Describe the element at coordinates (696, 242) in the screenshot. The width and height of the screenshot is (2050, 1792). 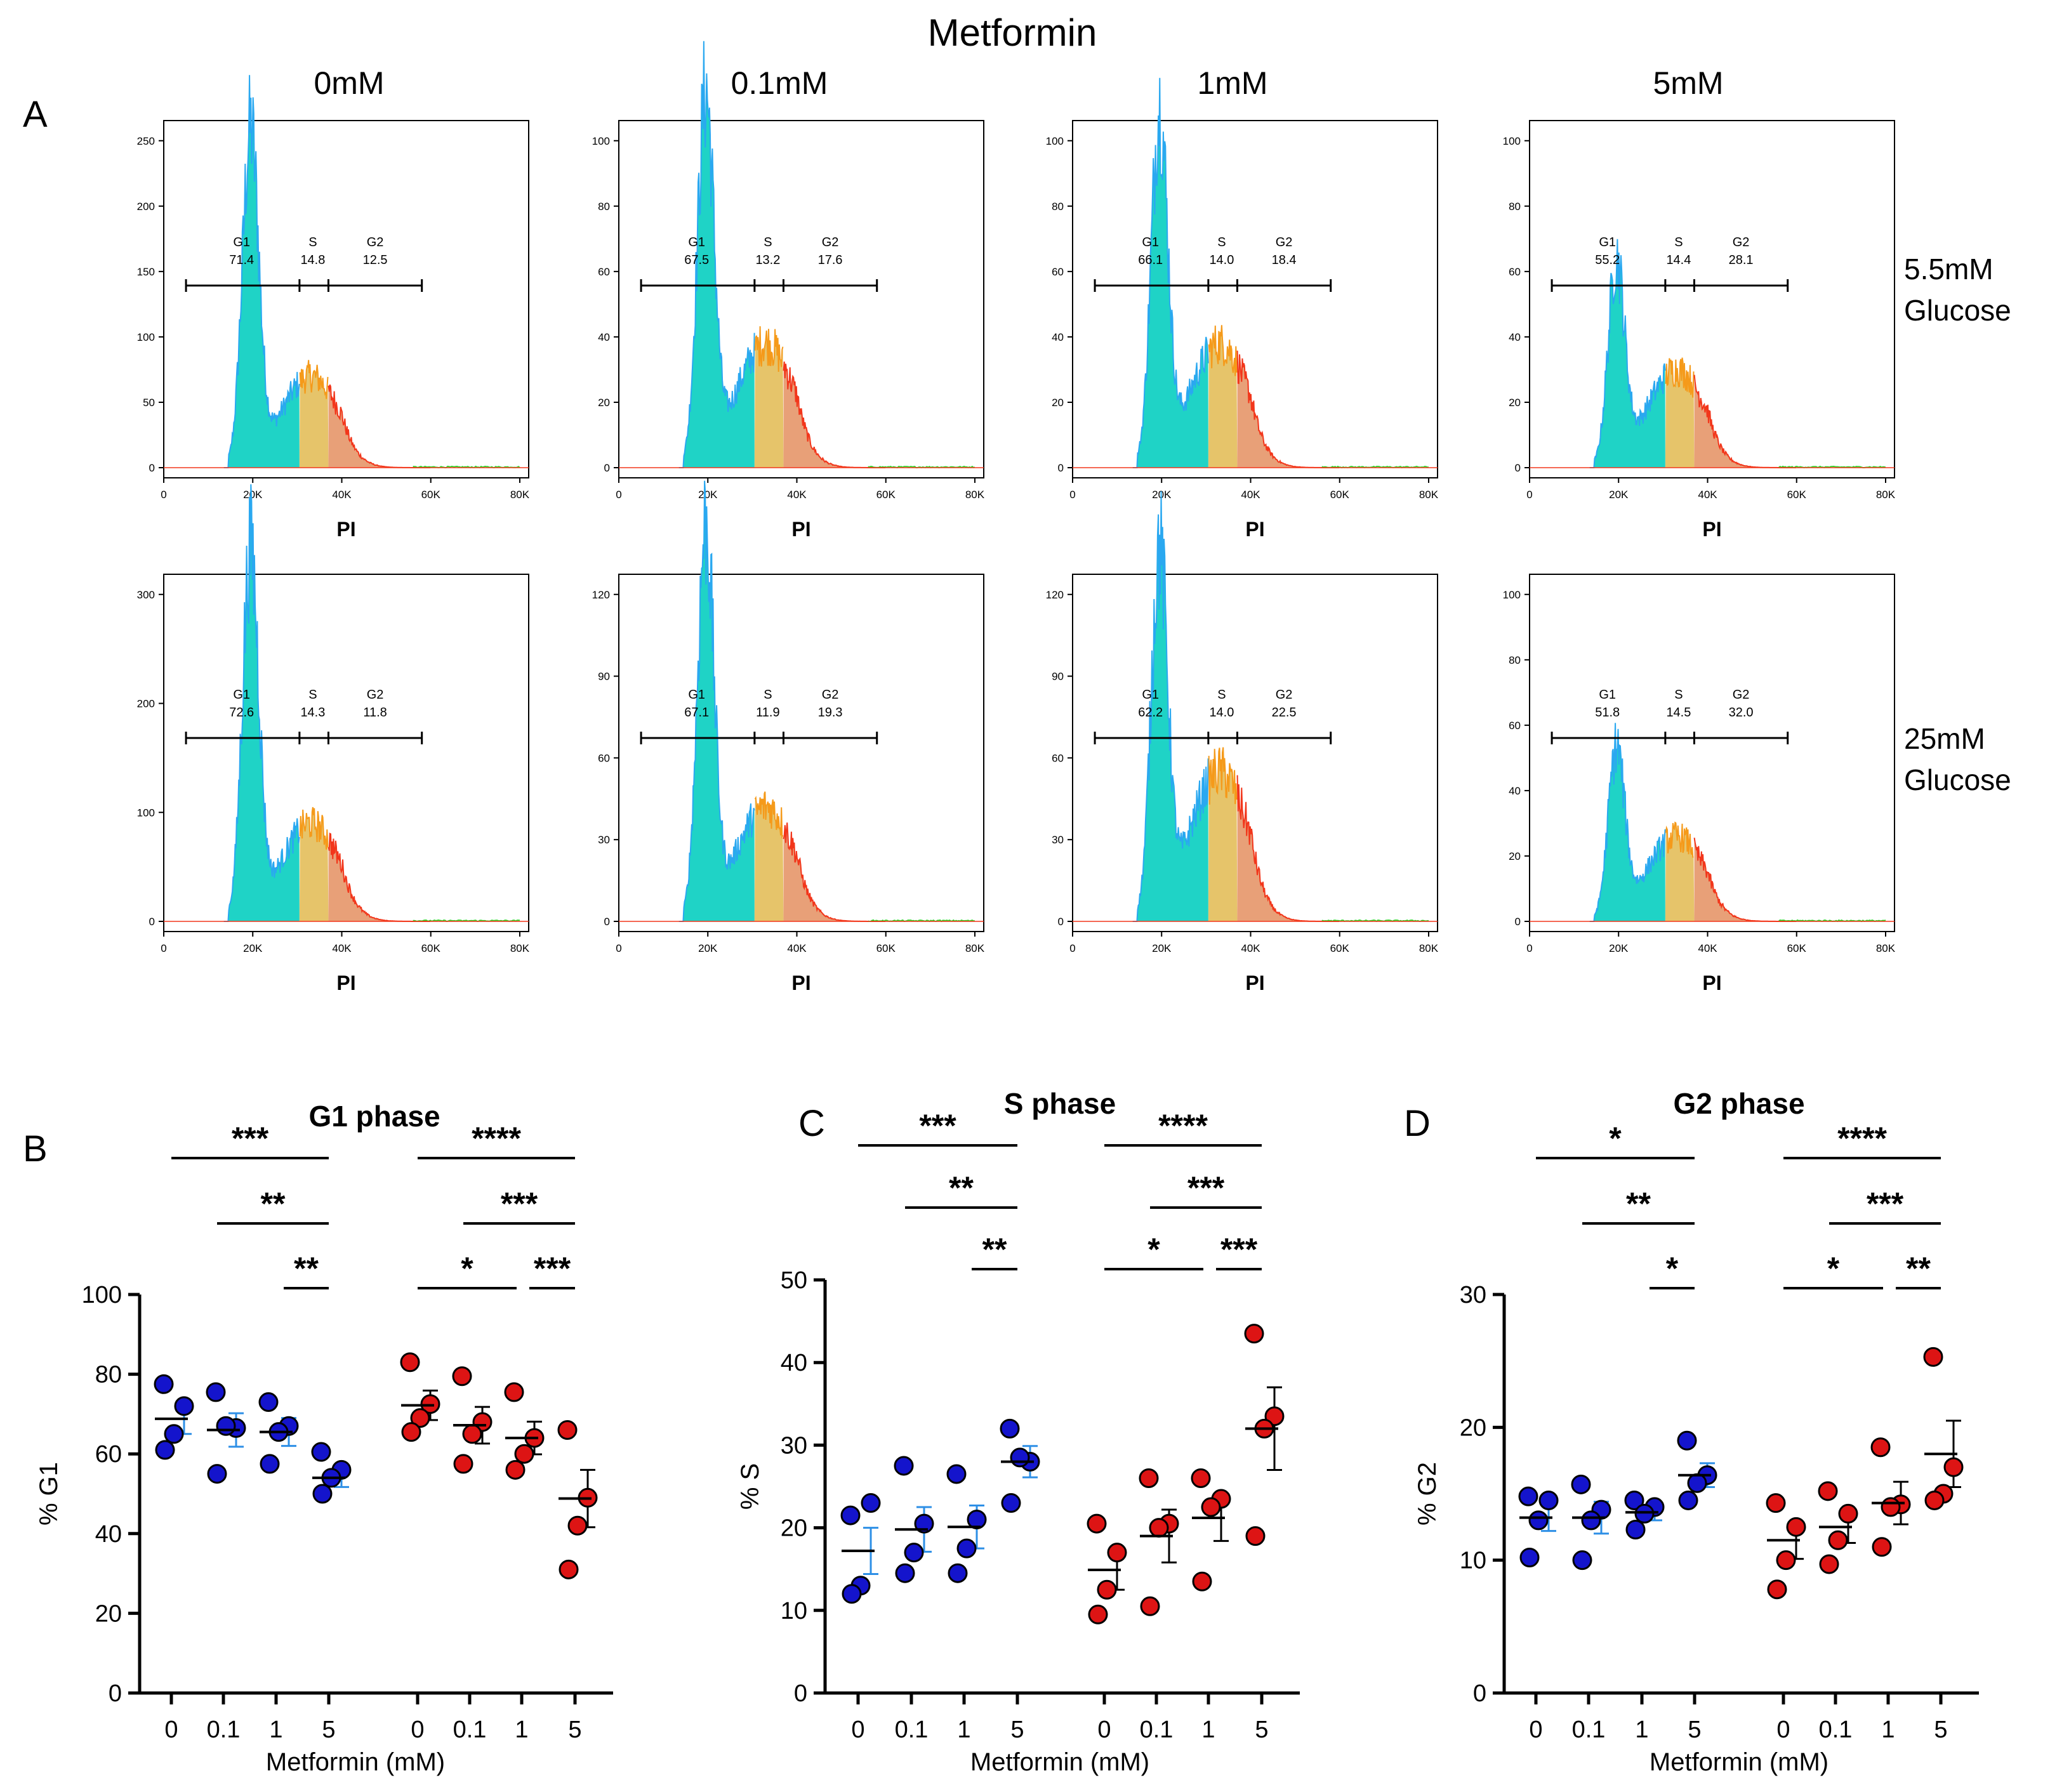
I see `gate-name-G1: G1` at that location.